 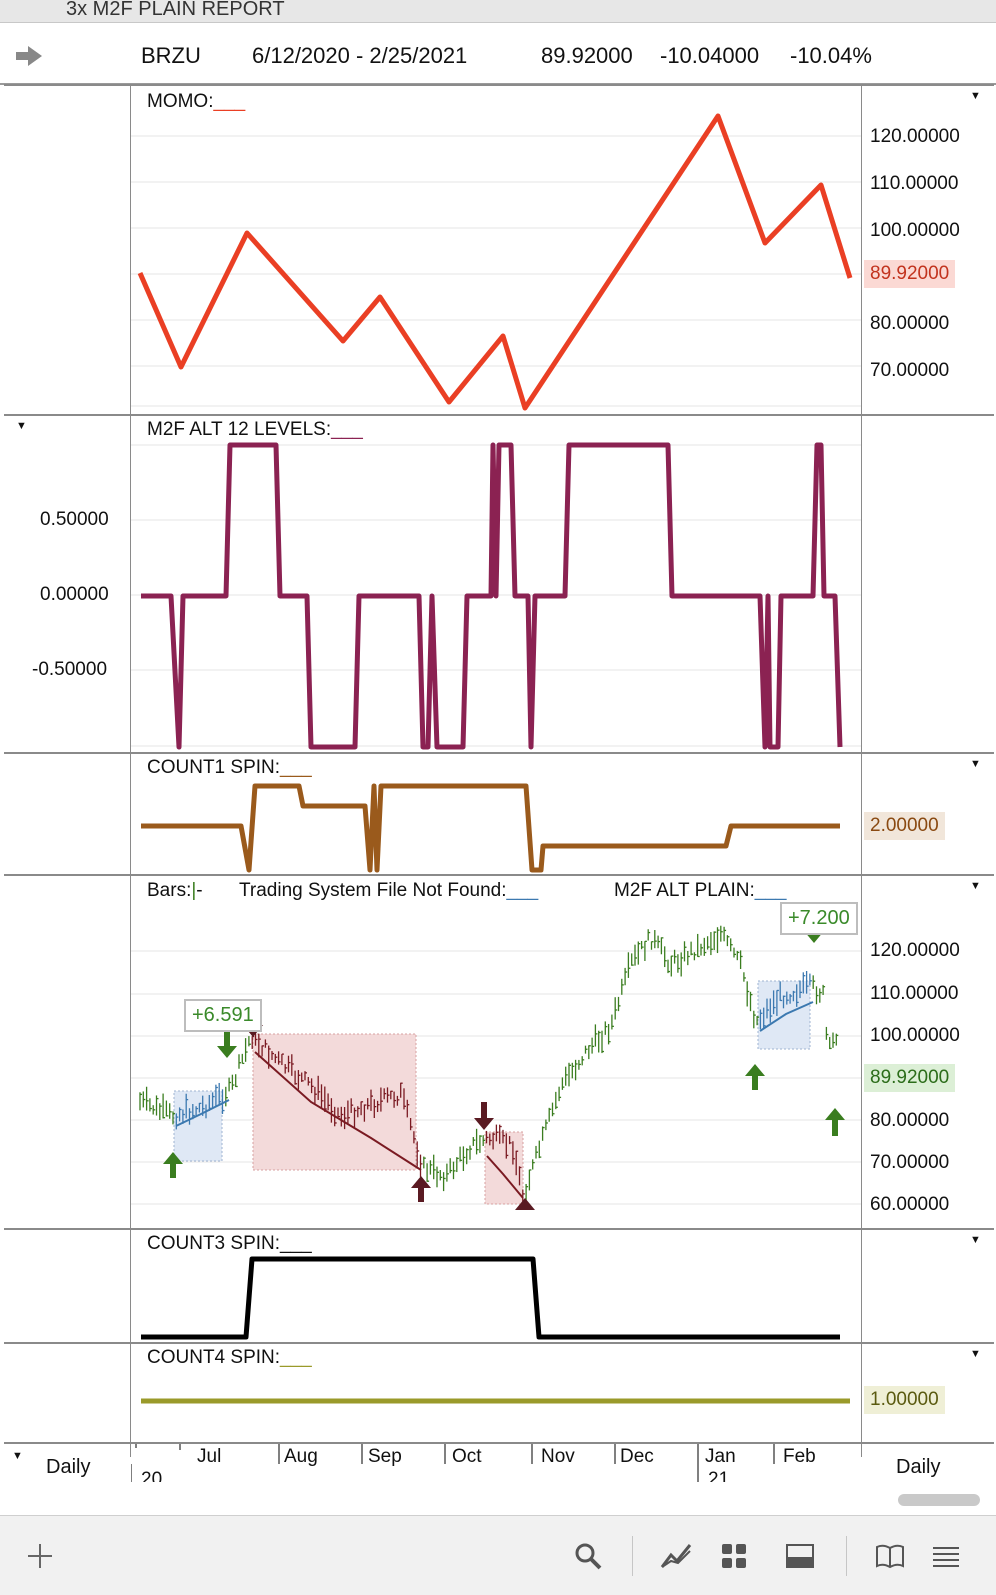 I want to click on momo-chart, so click(x=496, y=262).